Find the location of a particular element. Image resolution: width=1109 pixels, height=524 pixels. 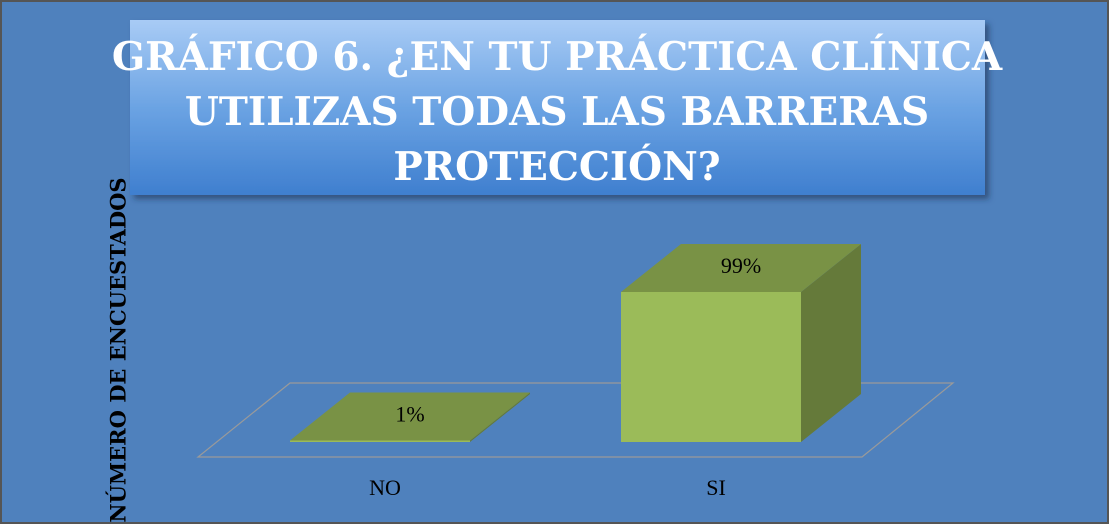

data-label: 1% is located at coordinates (409, 414).